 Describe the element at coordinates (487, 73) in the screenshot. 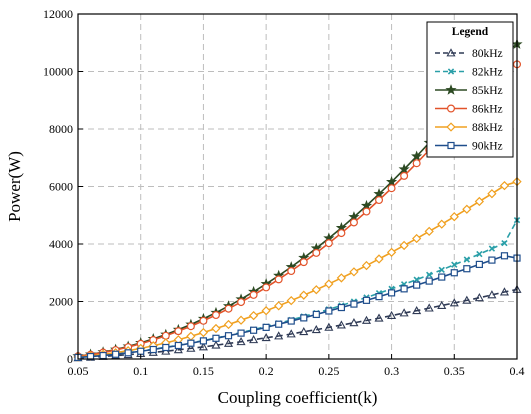

I see `legend-label: 82kHz` at that location.